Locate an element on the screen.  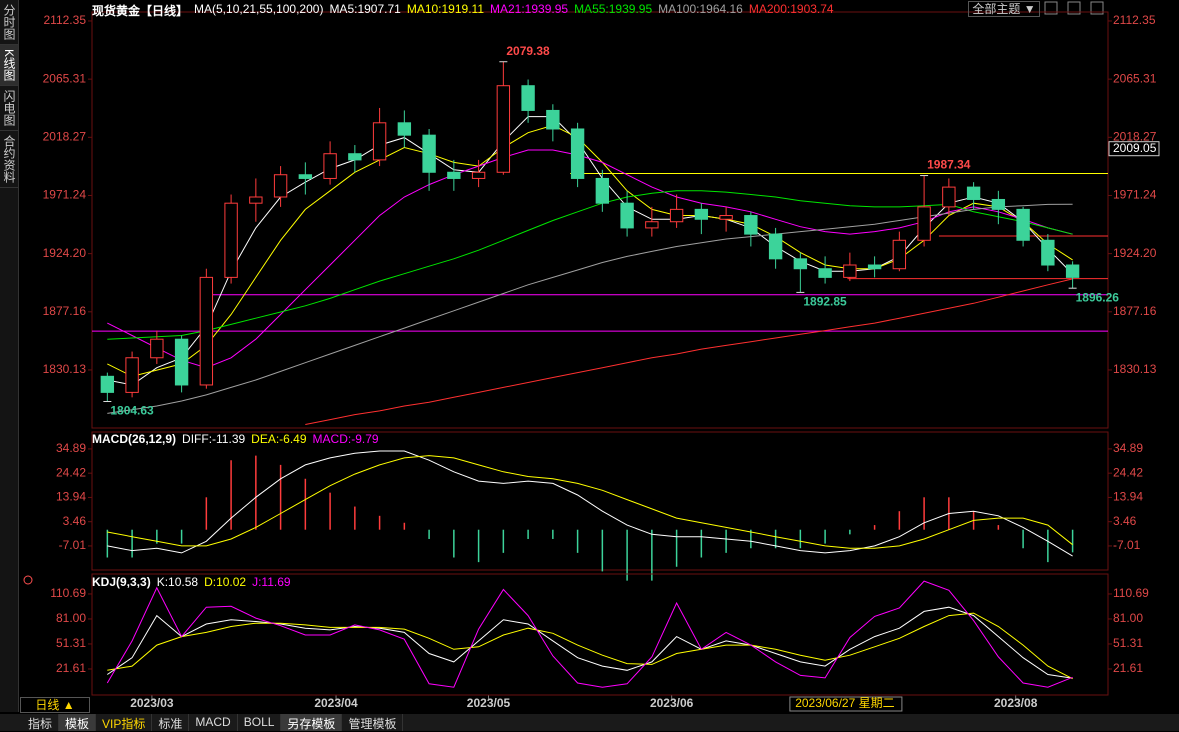
legend-entry: DEA:-6.49 is located at coordinates (279, 439).